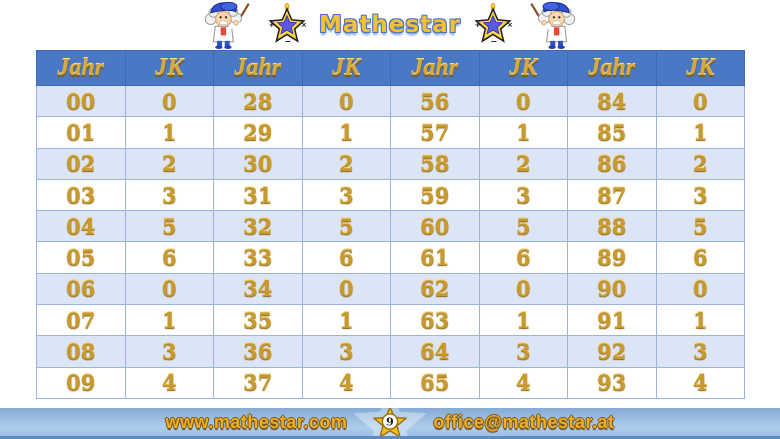 The height and width of the screenshot is (439, 780). Describe the element at coordinates (435, 351) in the screenshot. I see `year-cell: 64` at that location.